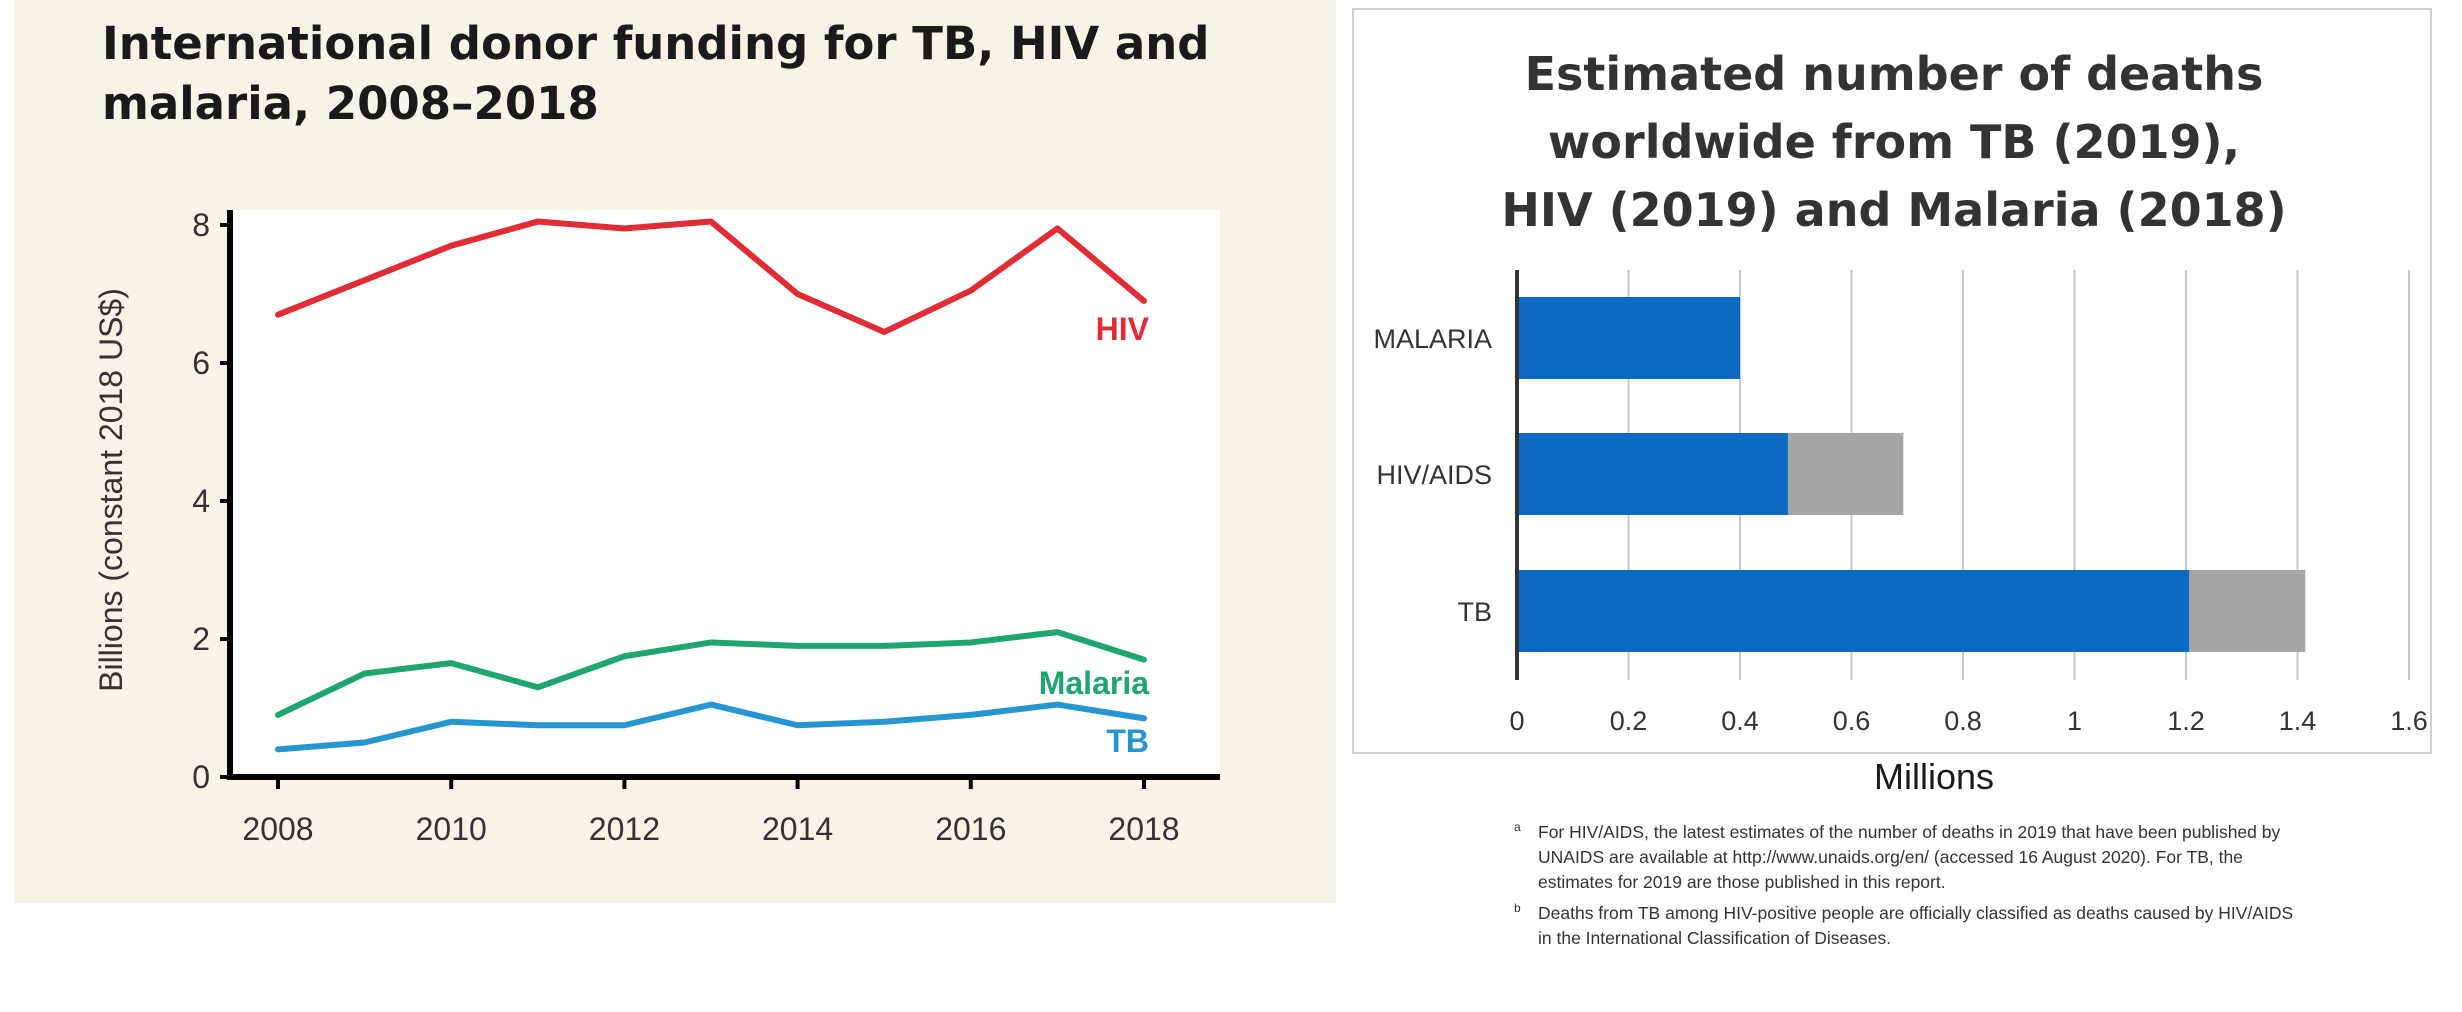 Image resolution: width=2462 pixels, height=1012 pixels. I want to click on bar-x-axis-label: Millions, so click(1934, 776).